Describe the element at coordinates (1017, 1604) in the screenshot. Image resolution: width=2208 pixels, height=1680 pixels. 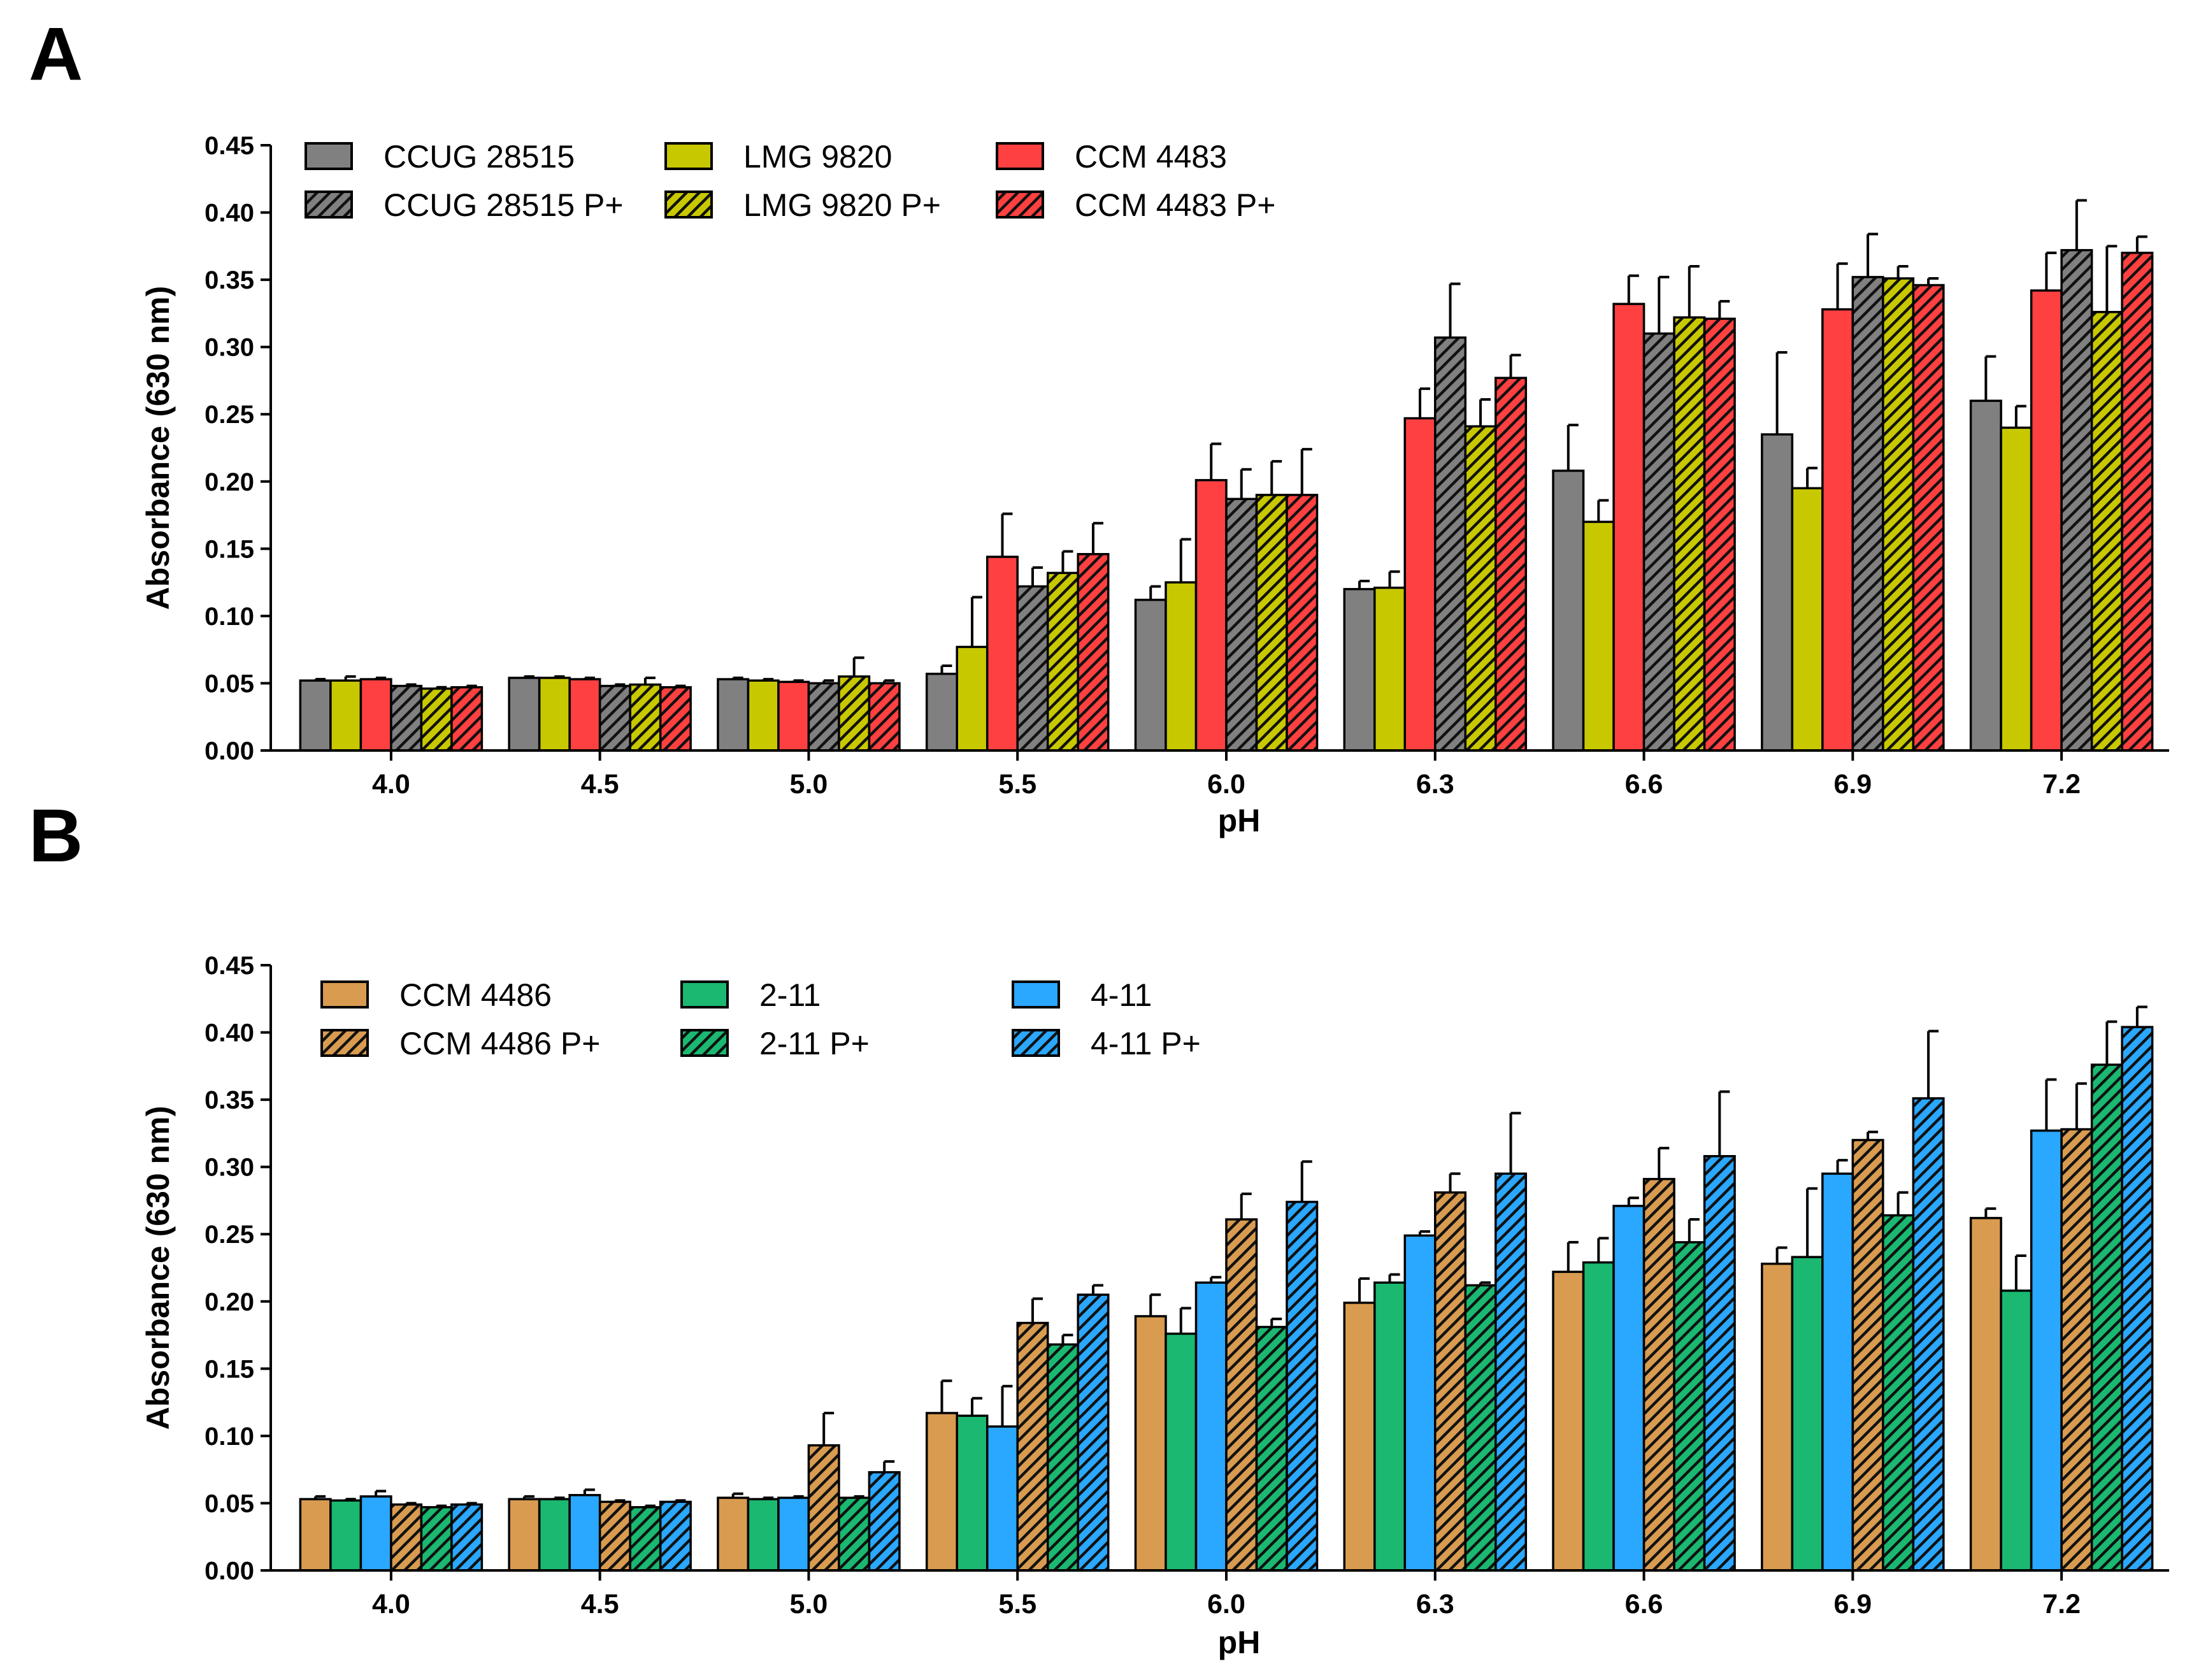
I see `x-tick-label: 5.5` at that location.